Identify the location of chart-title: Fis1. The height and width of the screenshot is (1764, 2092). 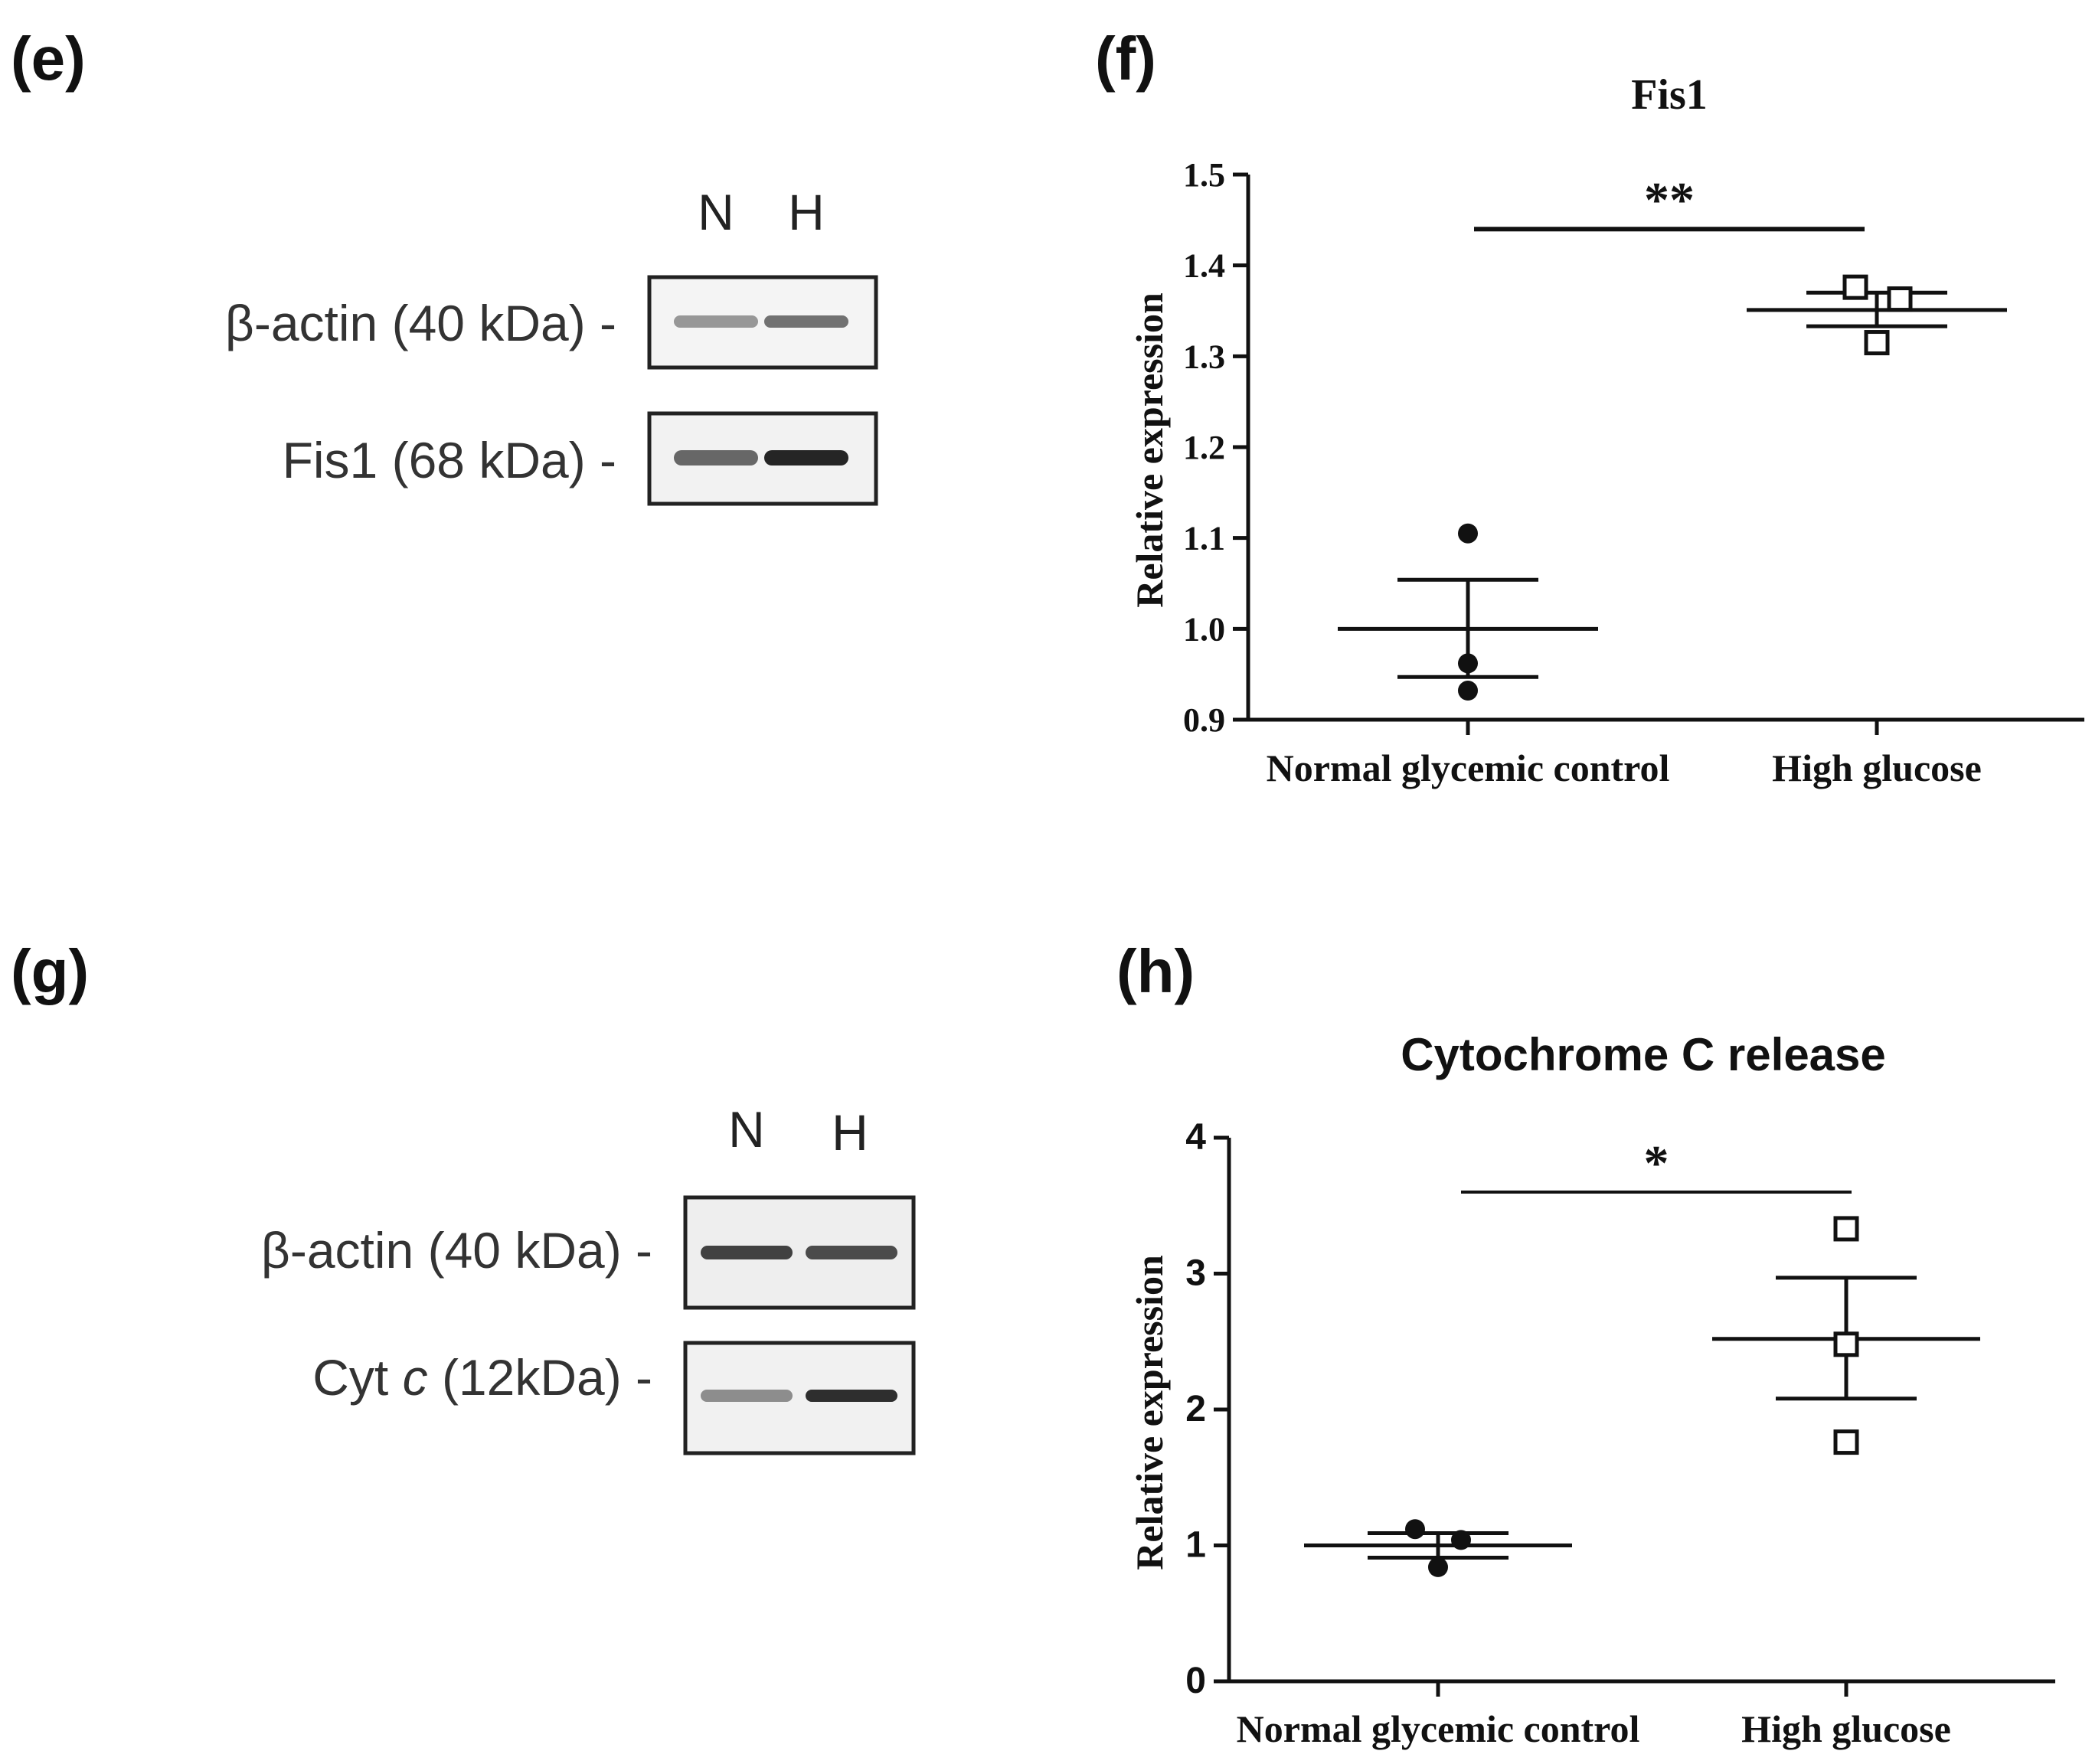
(1669, 95).